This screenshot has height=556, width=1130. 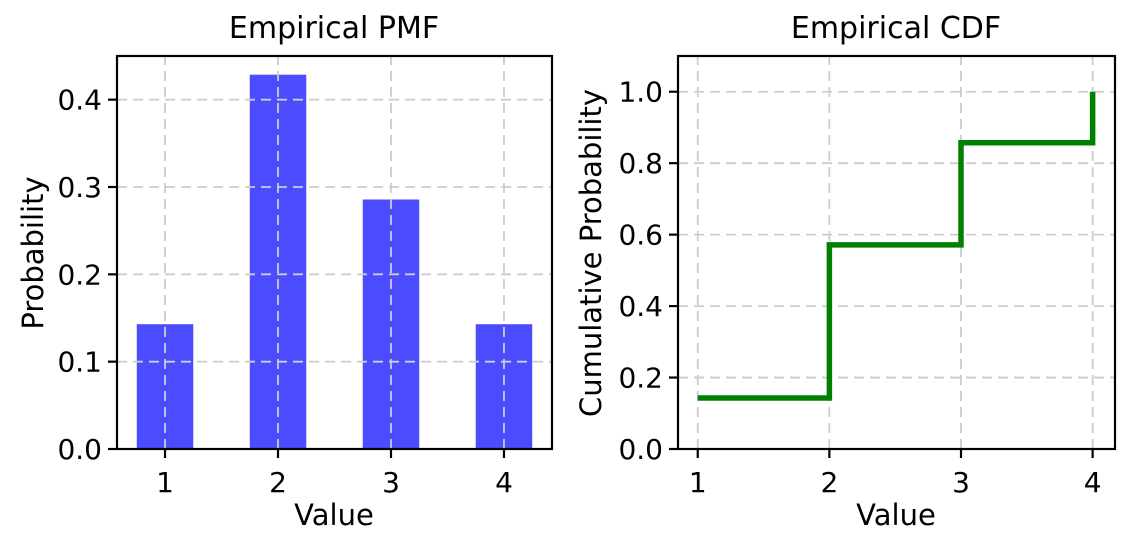 What do you see at coordinates (334, 28) in the screenshot?
I see `pmf-title: Empirical PMF` at bounding box center [334, 28].